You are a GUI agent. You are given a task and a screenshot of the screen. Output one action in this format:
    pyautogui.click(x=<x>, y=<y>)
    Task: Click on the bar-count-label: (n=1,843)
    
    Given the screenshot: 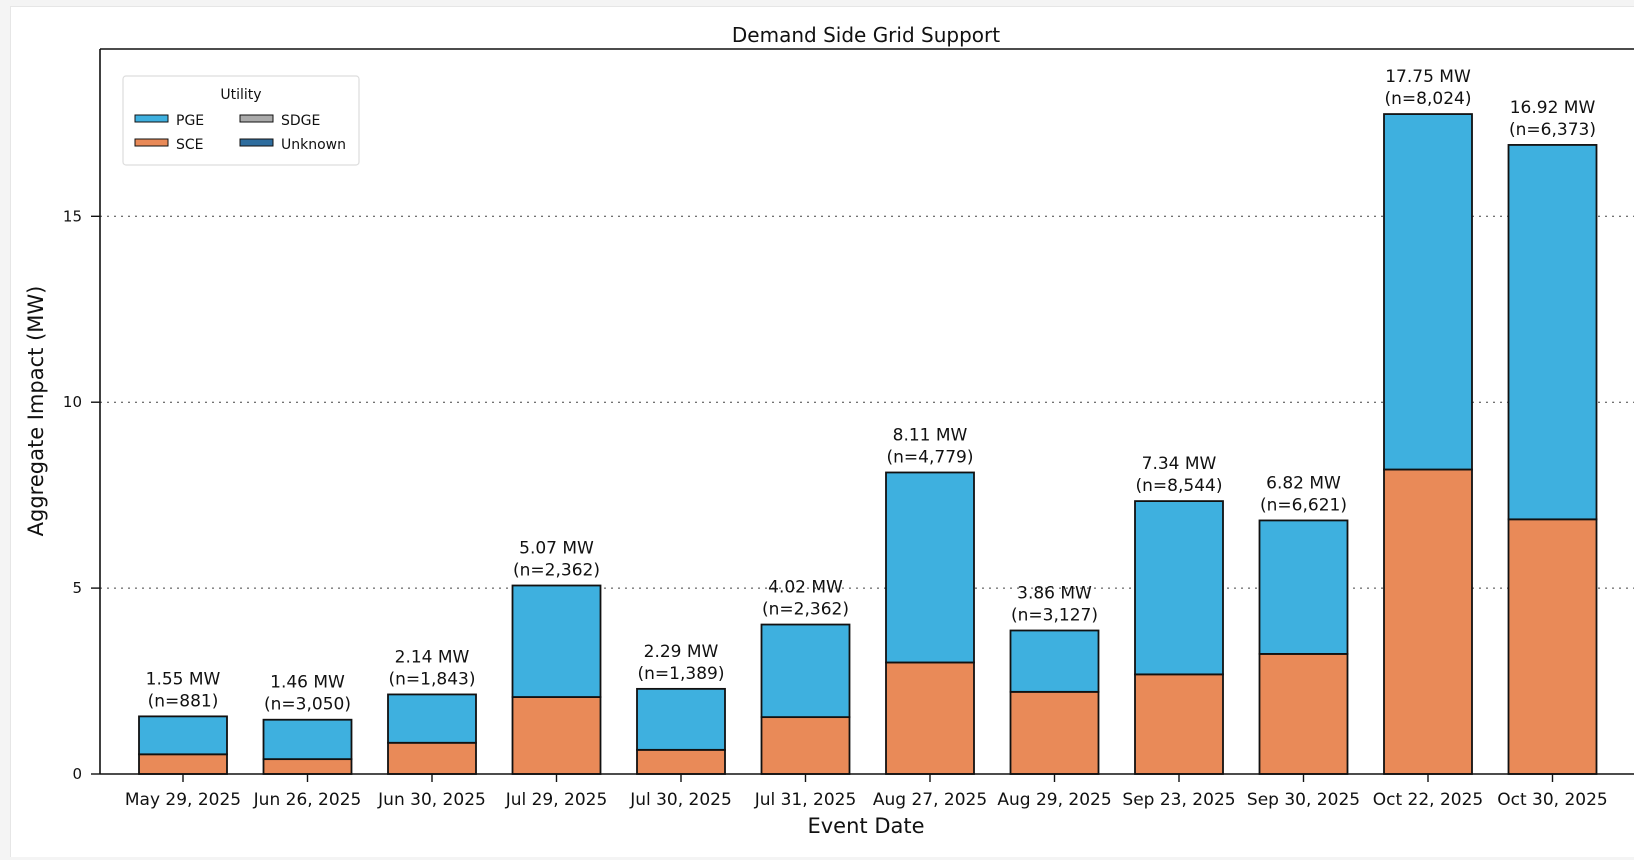 What is the action you would take?
    pyautogui.click(x=432, y=679)
    